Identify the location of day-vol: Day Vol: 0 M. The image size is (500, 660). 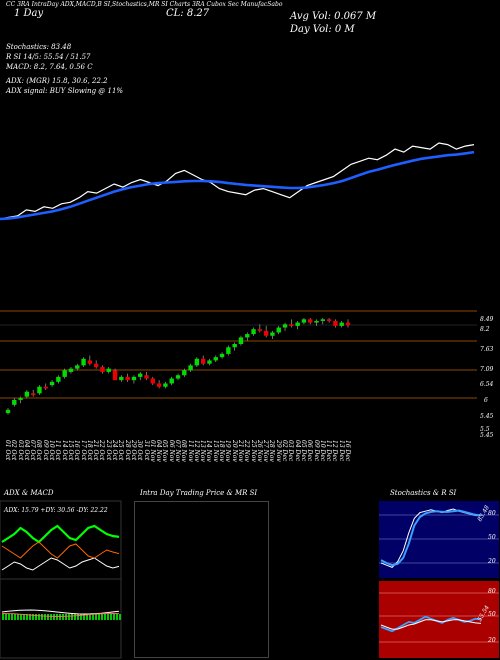
(322, 29).